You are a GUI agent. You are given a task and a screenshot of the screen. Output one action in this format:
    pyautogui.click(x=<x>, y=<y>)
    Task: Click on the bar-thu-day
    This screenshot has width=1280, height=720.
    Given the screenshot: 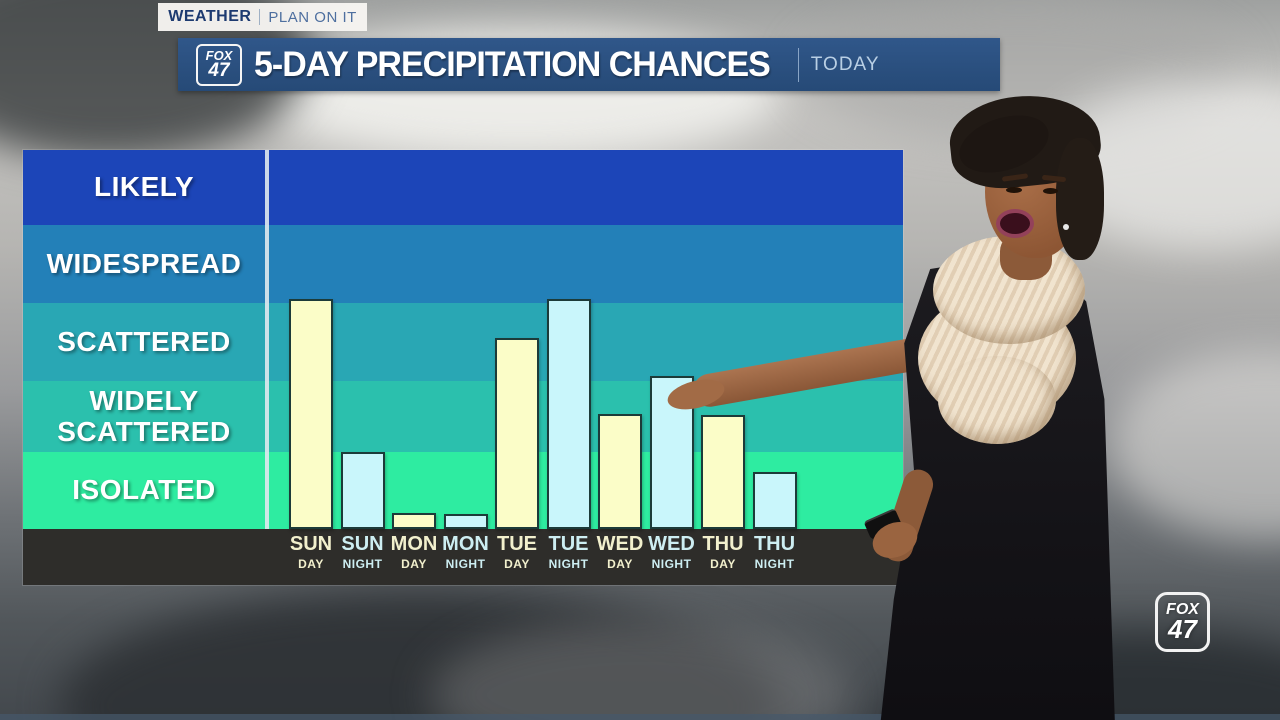 What is the action you would take?
    pyautogui.click(x=723, y=472)
    